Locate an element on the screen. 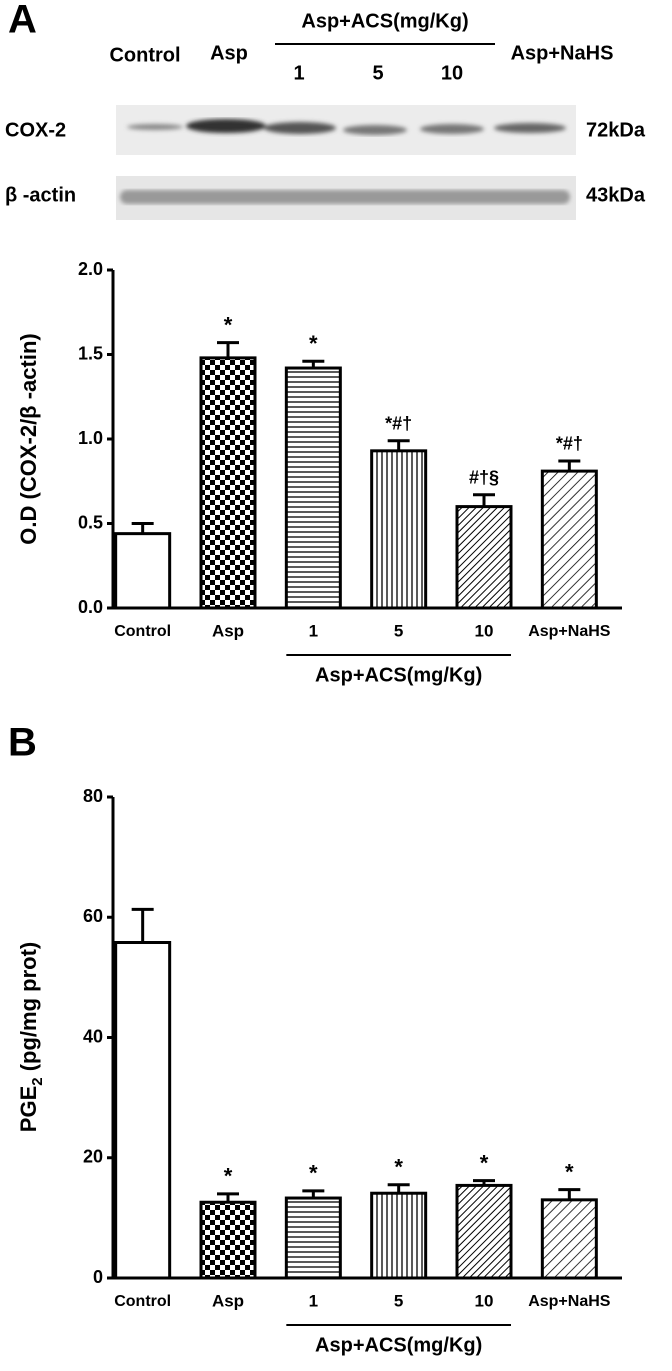  significance-label: #†§ is located at coordinates (484, 478).